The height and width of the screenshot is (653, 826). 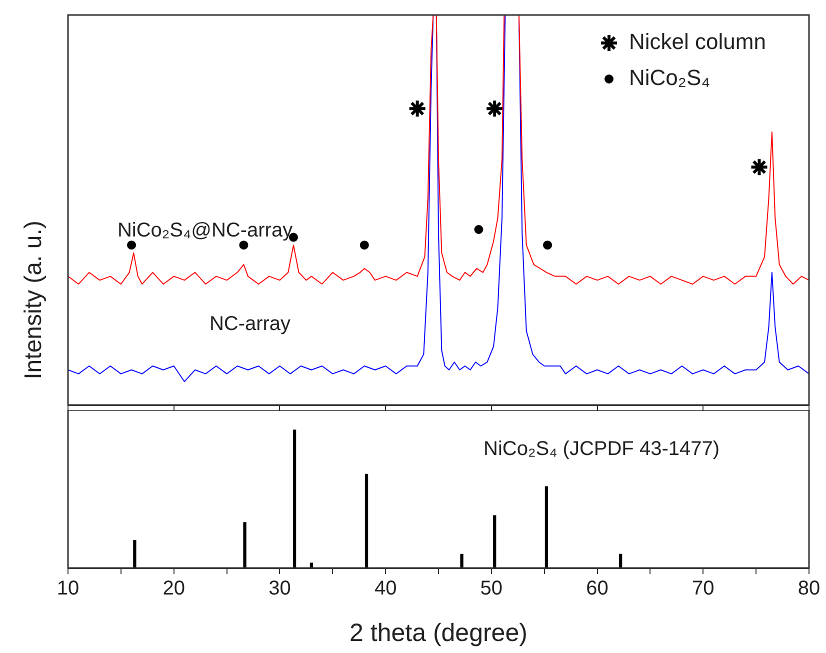 I want to click on legend-label: Nickel column, so click(x=697, y=41).